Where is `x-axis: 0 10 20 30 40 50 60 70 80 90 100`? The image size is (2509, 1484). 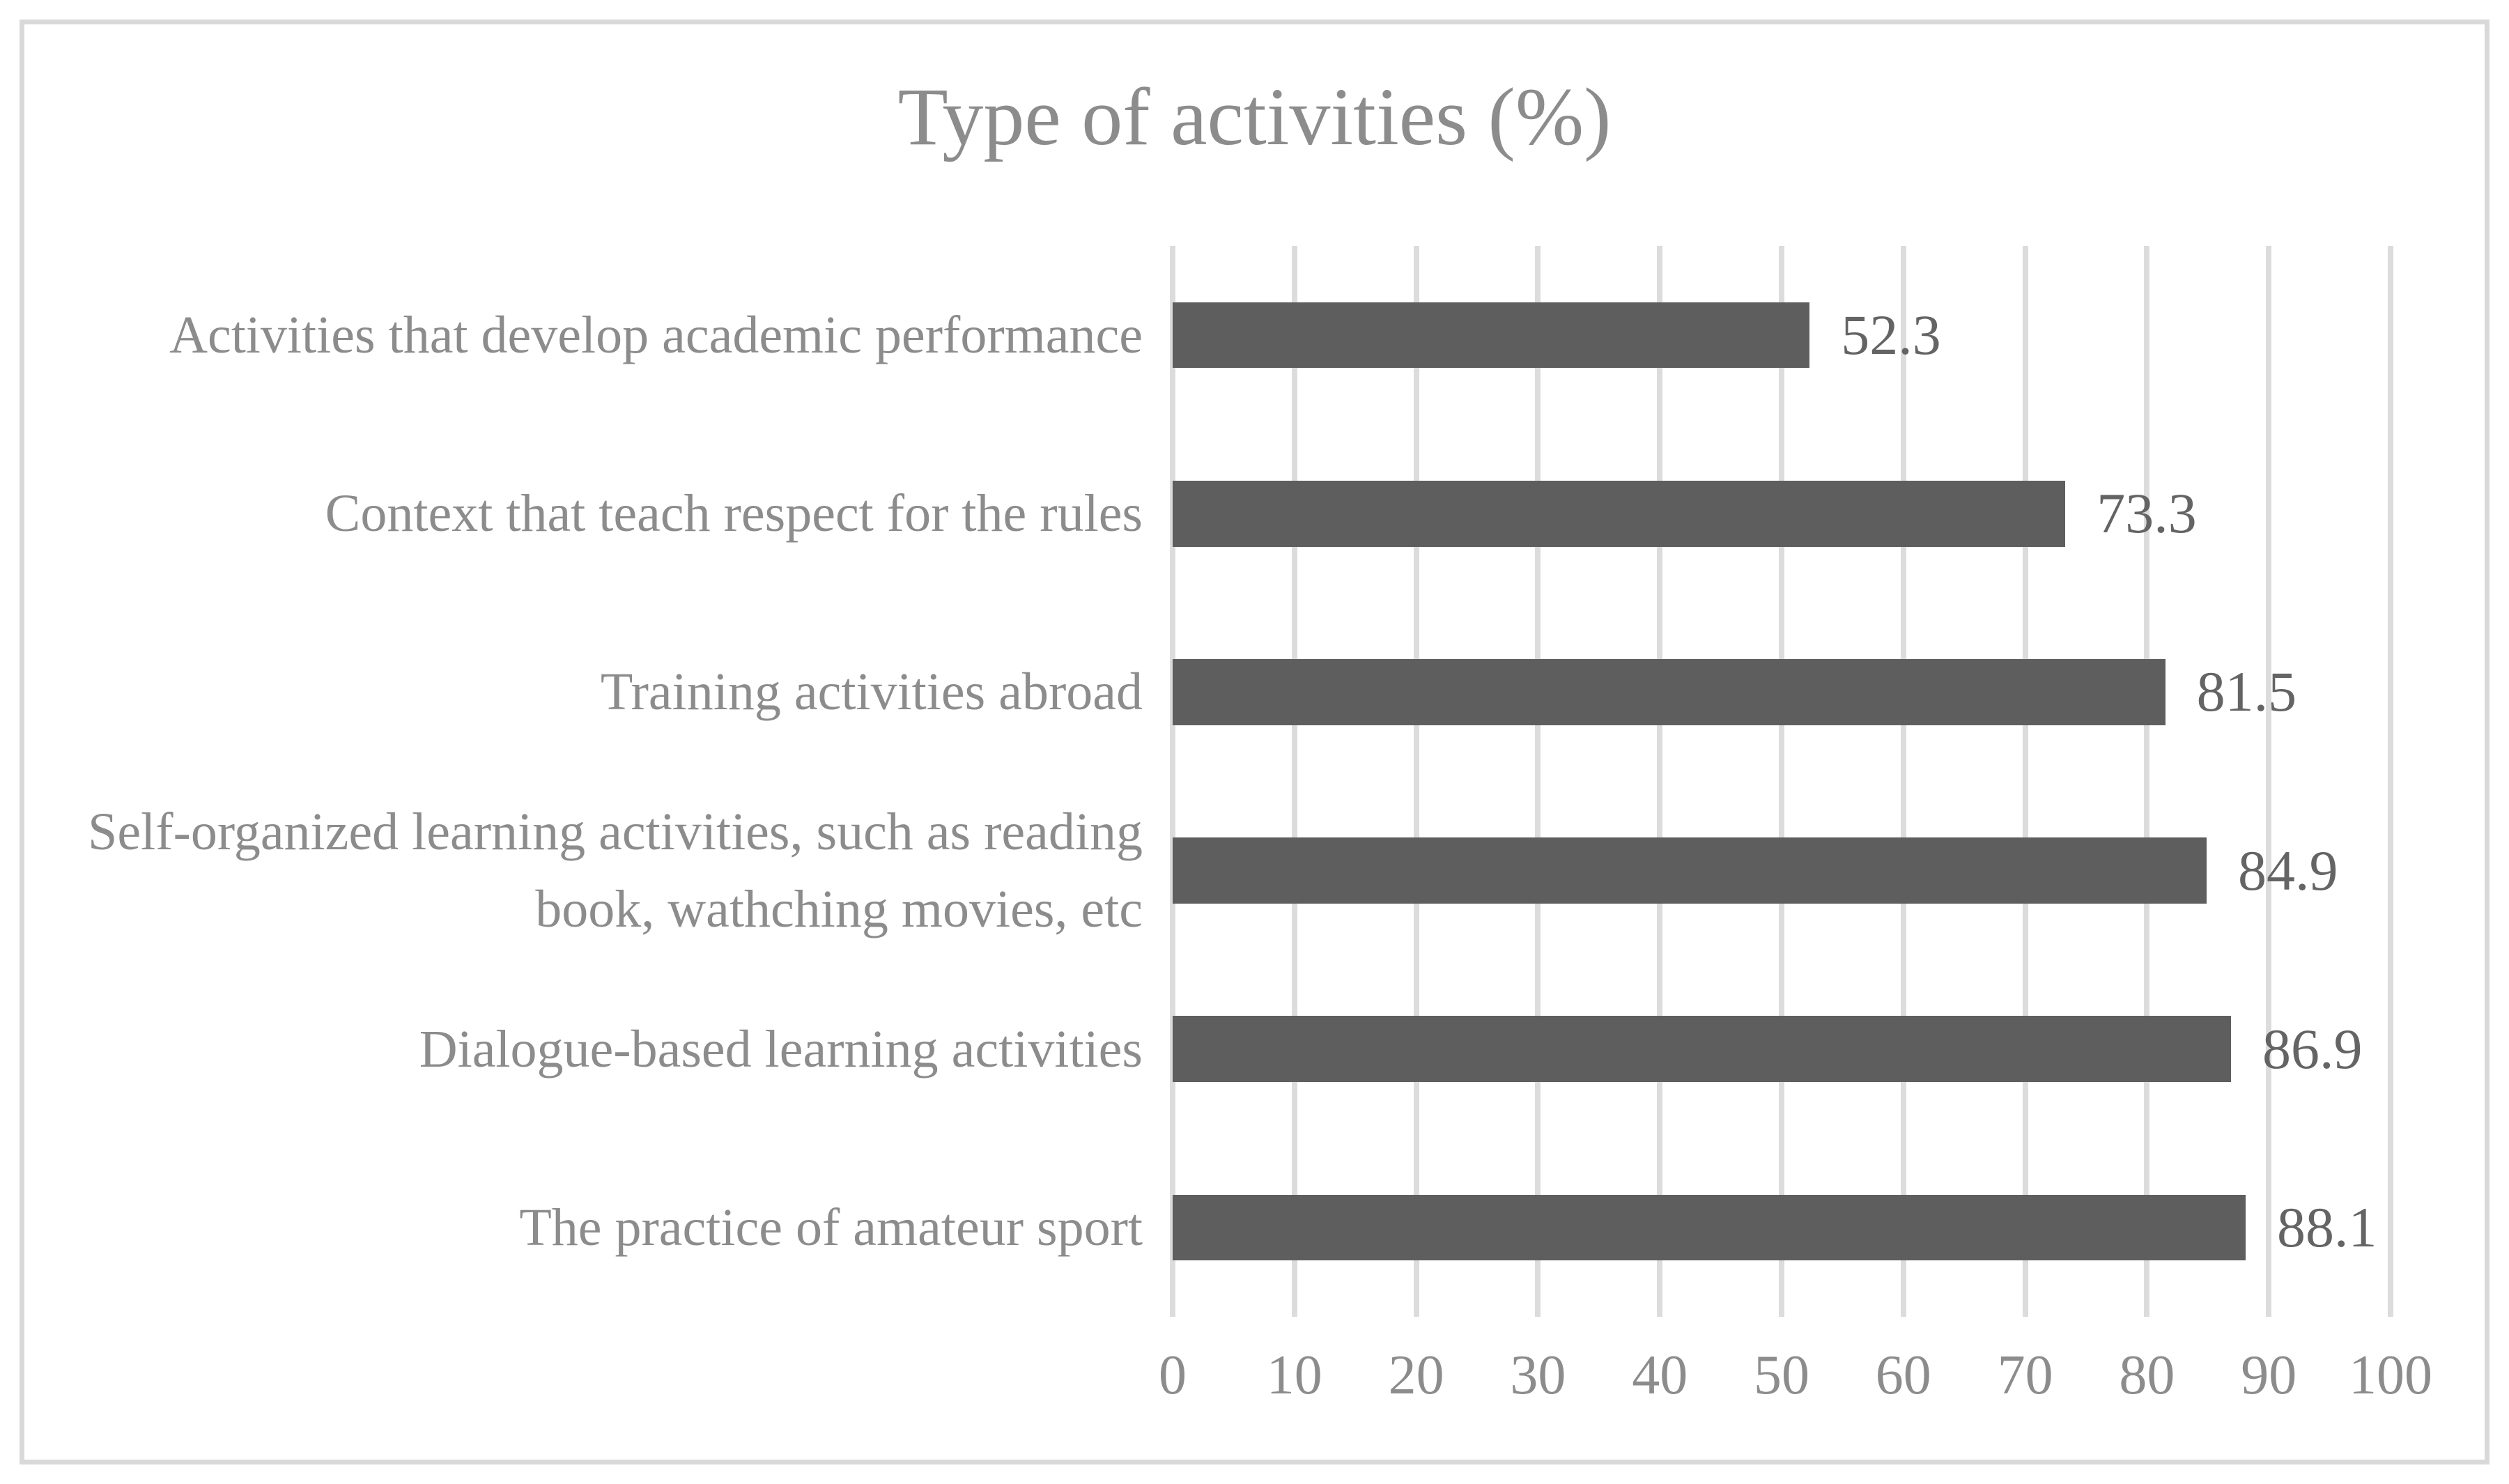
x-axis: 0 10 20 30 40 50 60 70 80 90 100 is located at coordinates (1795, 1386).